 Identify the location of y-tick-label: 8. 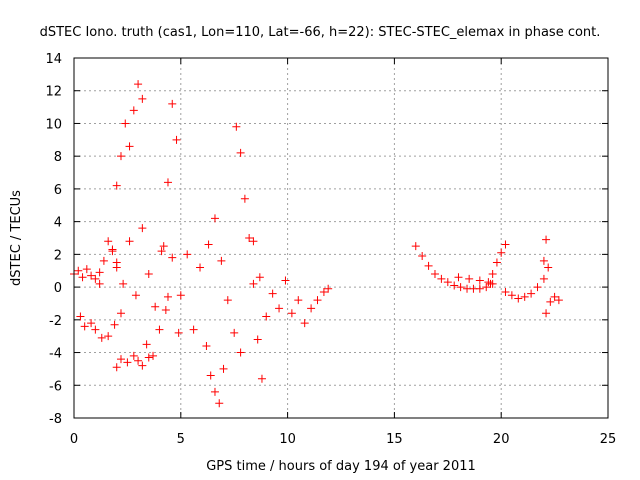
(58, 157).